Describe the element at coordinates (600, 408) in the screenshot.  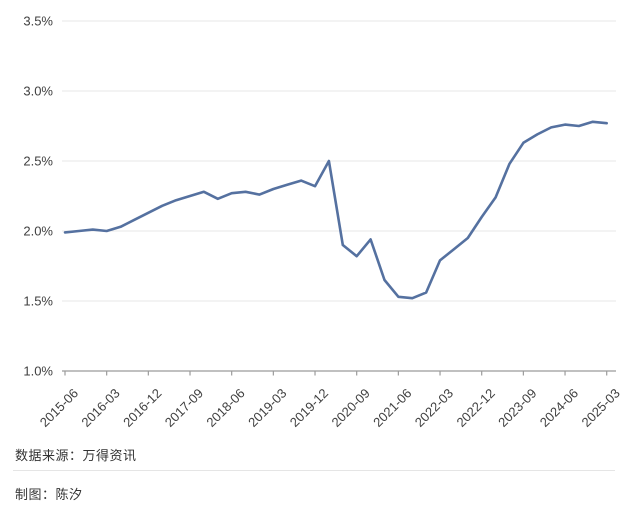
I see `x-axis-label: 2025-03` at that location.